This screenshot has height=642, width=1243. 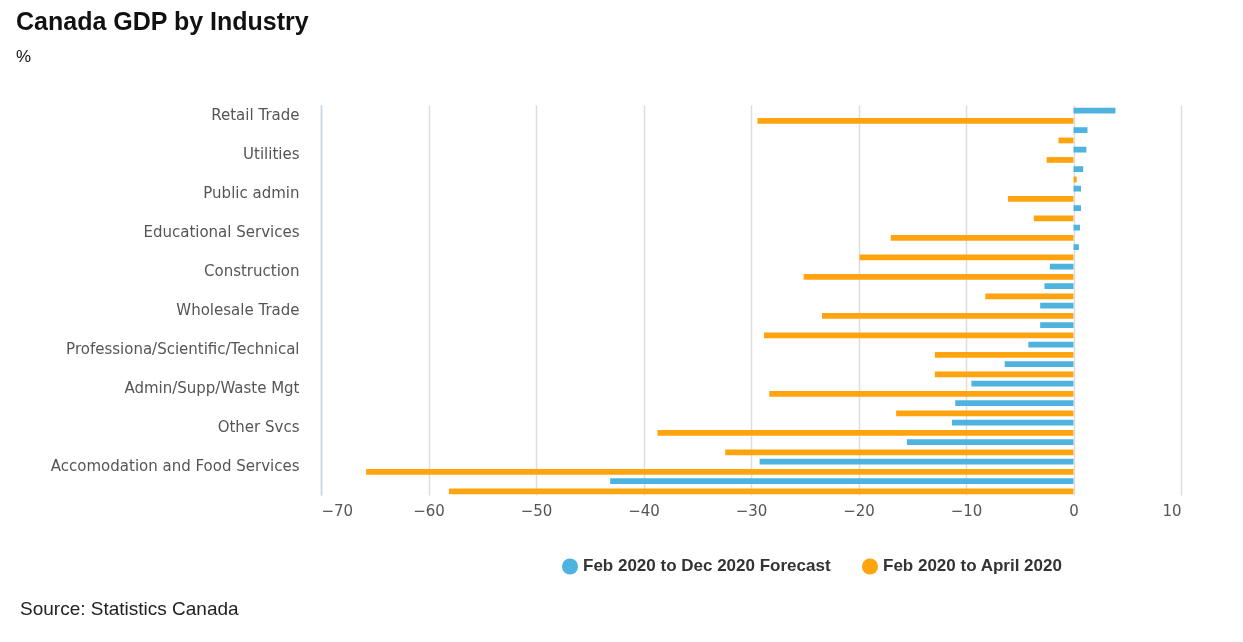 What do you see at coordinates (972, 566) in the screenshot?
I see `legend-label: Feb 2020 to April 2020` at bounding box center [972, 566].